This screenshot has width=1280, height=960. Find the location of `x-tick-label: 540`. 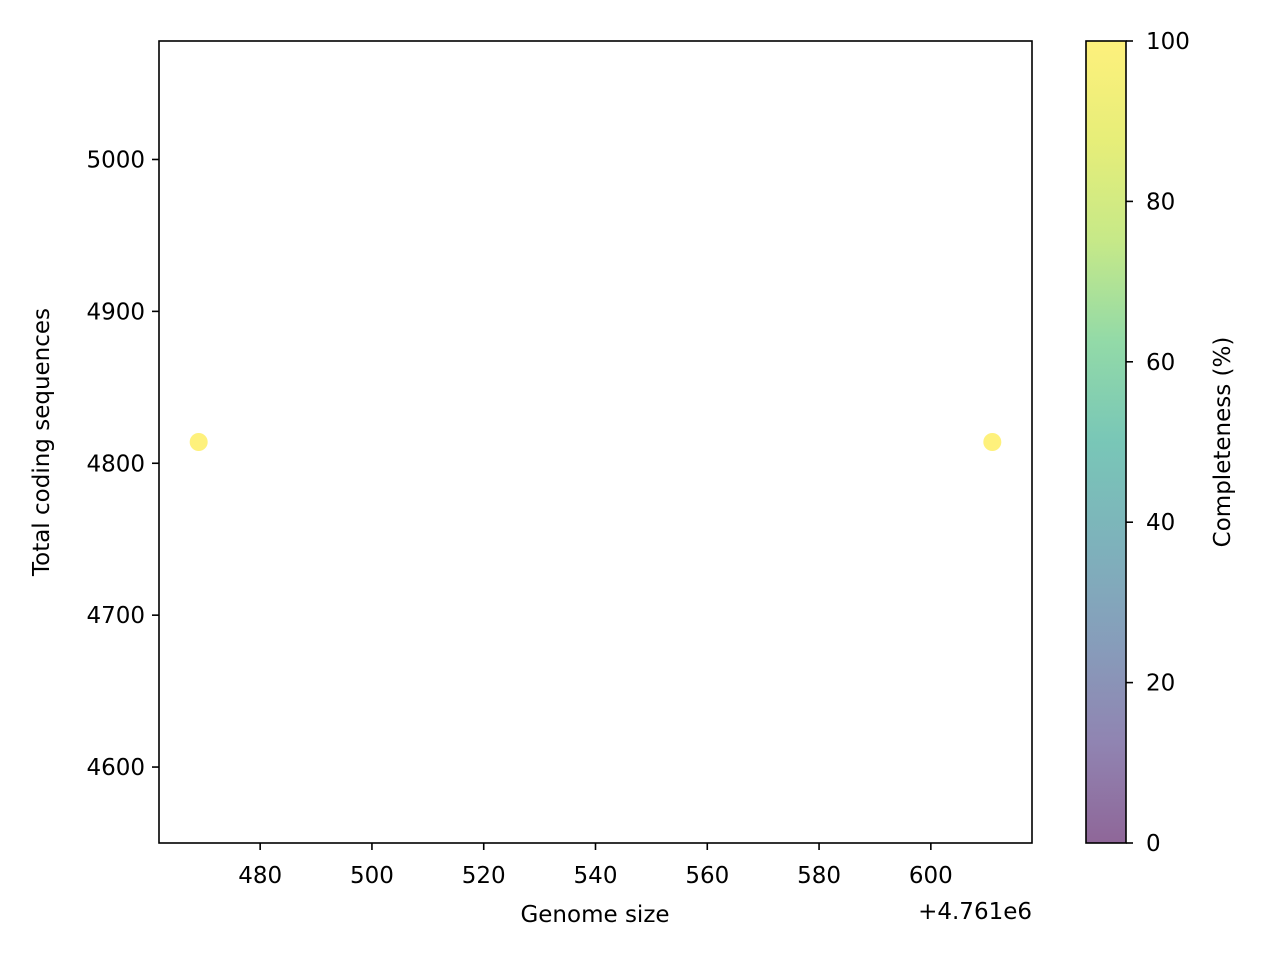

x-tick-label: 540 is located at coordinates (596, 876).